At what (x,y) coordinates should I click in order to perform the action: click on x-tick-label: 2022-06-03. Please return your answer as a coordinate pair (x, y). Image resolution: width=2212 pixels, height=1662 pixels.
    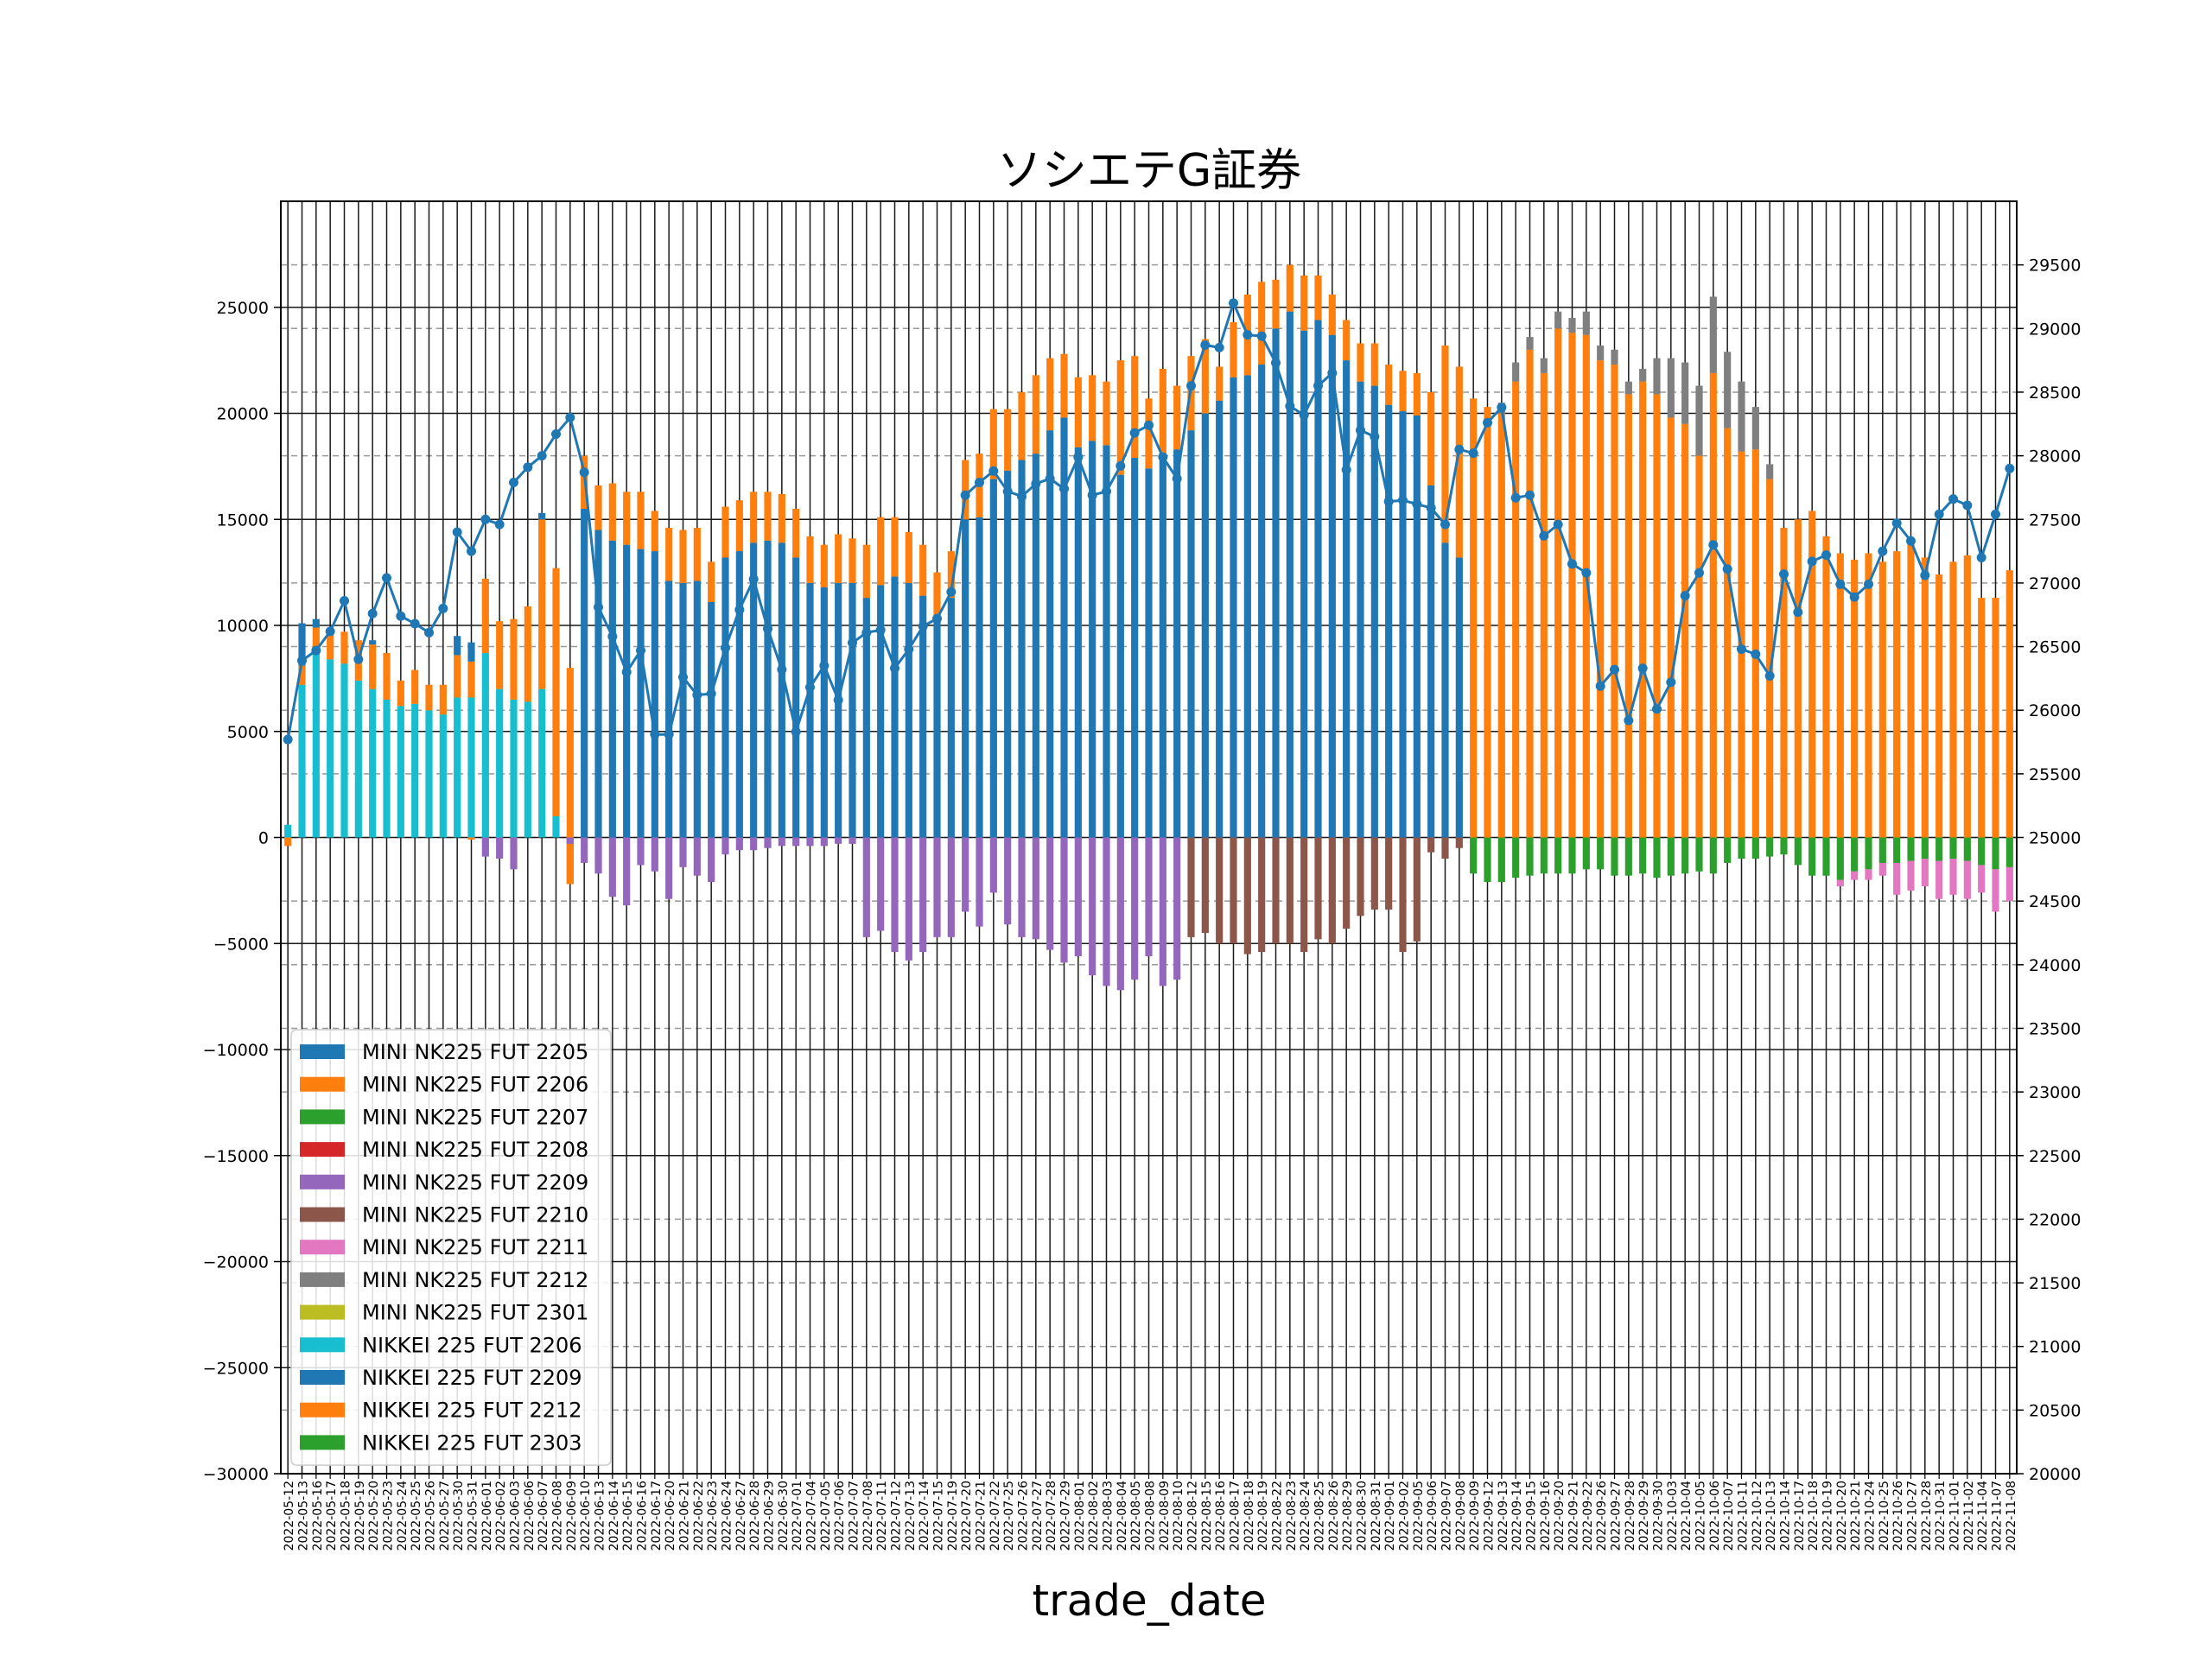
    Looking at the image, I should click on (516, 1516).